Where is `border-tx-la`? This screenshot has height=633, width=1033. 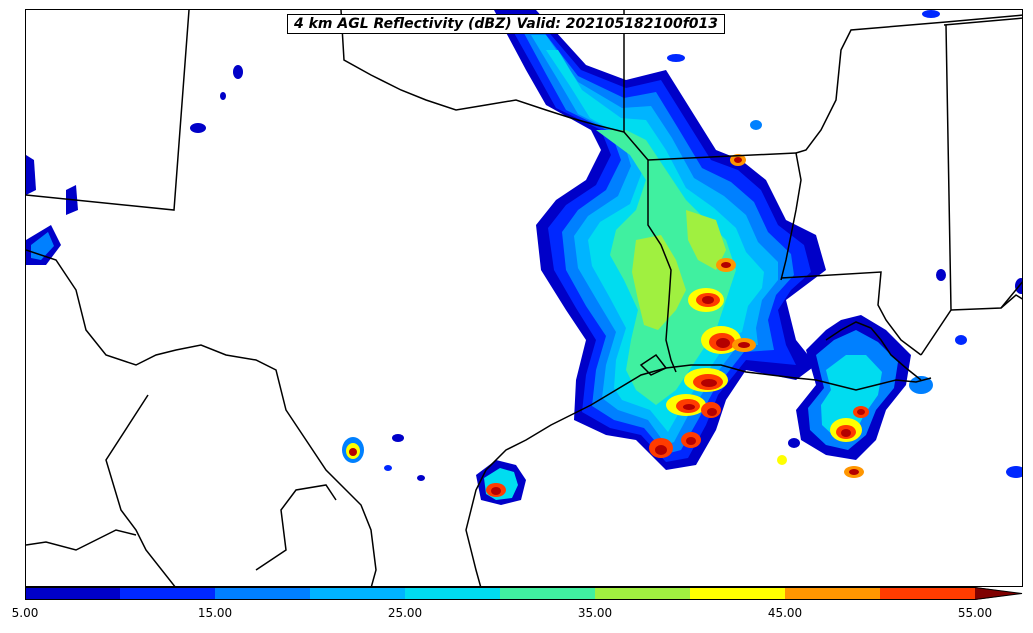
border-tx-la is located at coordinates (650, 252).